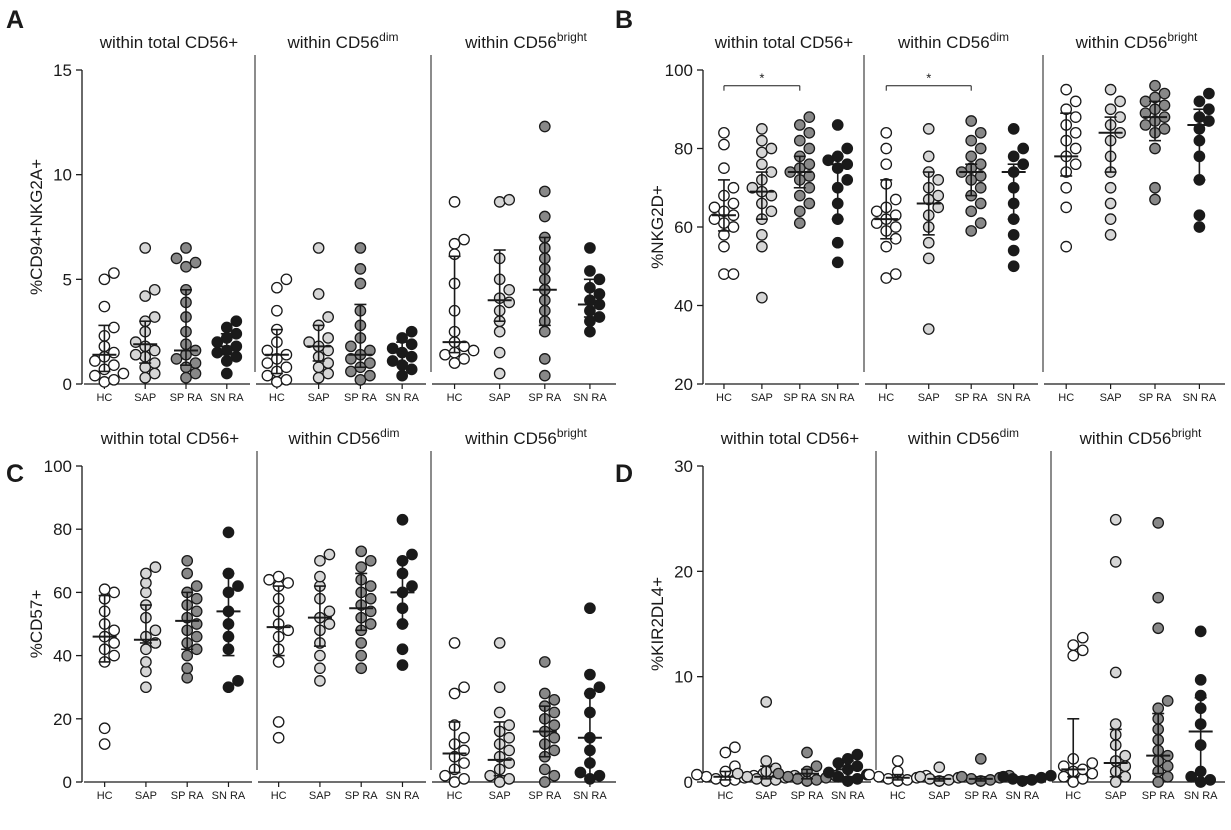 This screenshot has width=1231, height=830. I want to click on panel-letter: C, so click(15, 474).